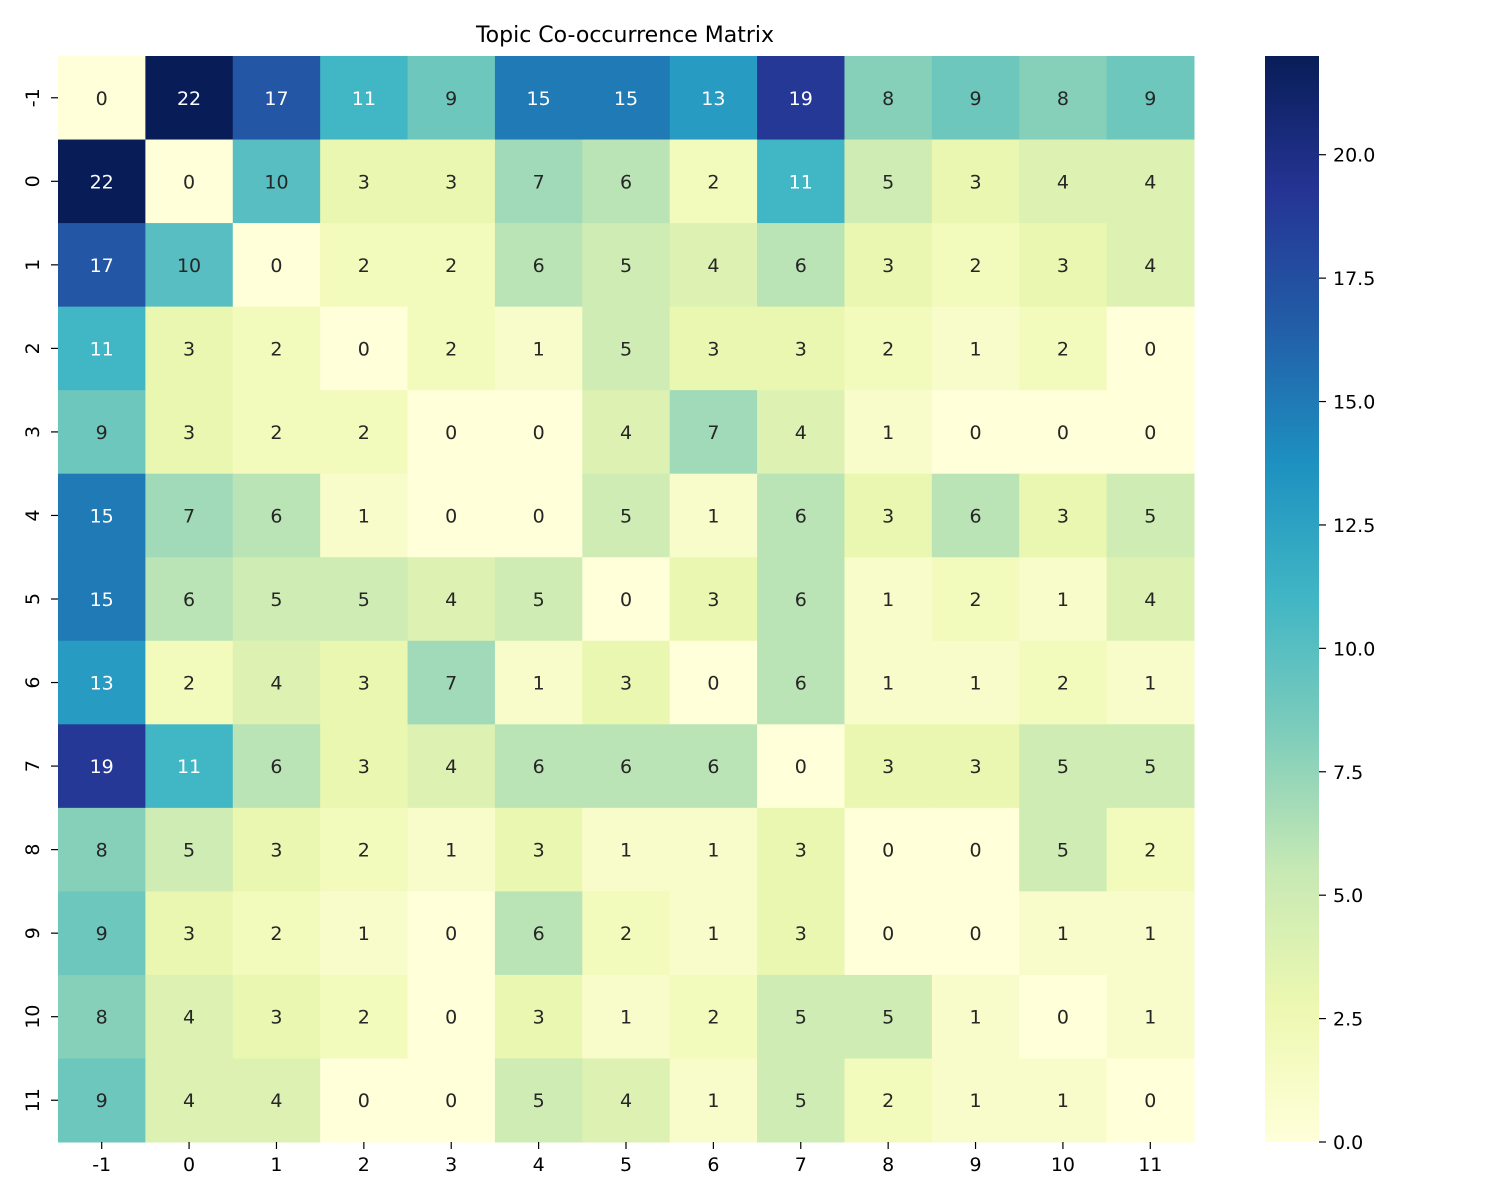 Image resolution: width=1500 pixels, height=1200 pixels. Describe the element at coordinates (801, 182) in the screenshot. I see `cell-value-label: 11` at that location.